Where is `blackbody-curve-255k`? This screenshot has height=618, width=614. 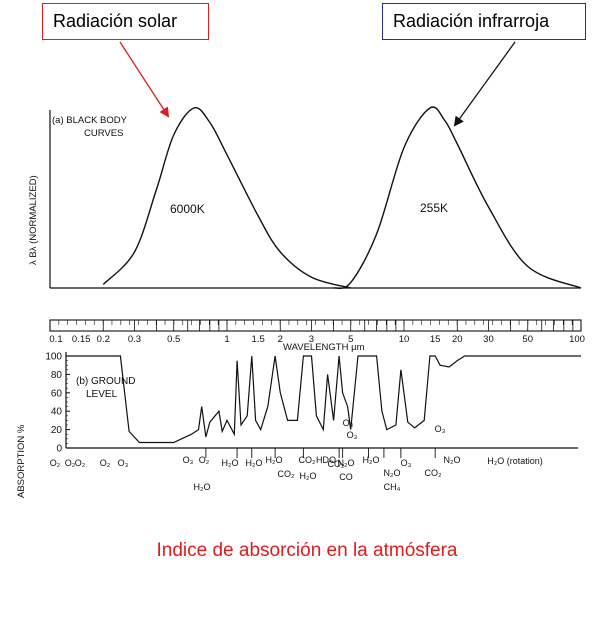 blackbody-curve-255k is located at coordinates (457, 198).